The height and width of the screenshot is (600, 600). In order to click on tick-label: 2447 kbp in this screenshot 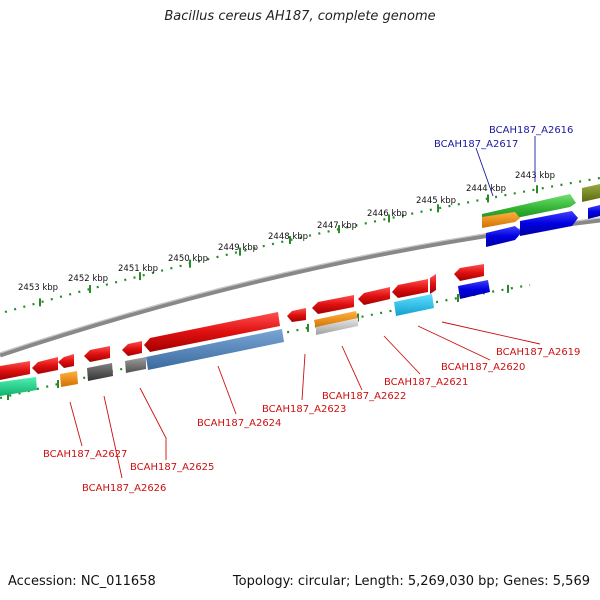, I will do `click(337, 226)`.